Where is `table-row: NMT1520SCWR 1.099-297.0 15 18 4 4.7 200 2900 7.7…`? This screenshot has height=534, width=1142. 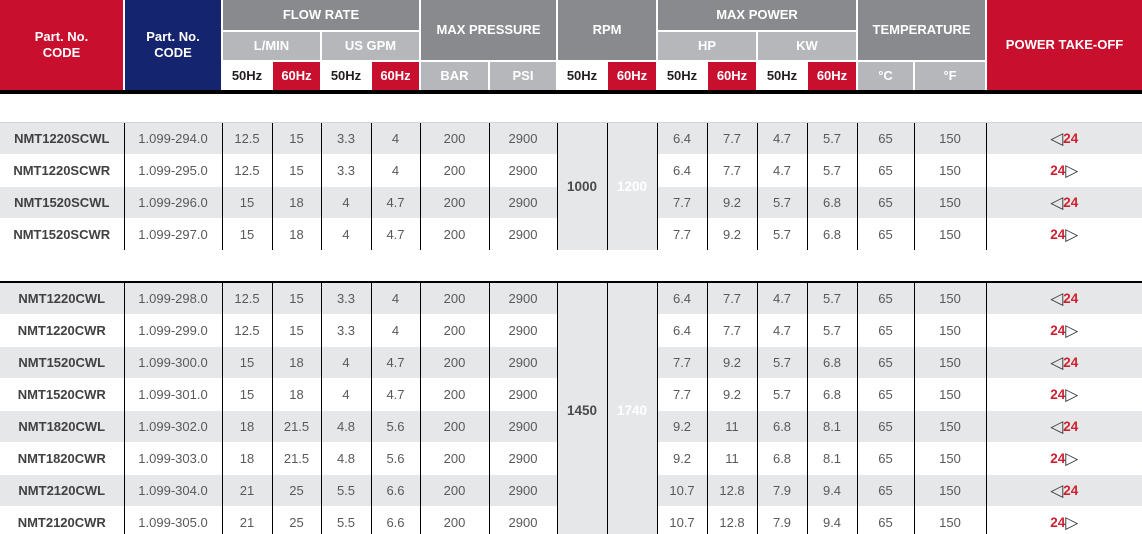 table-row: NMT1520SCWR 1.099-297.0 15 18 4 4.7 200 2900 7.7… is located at coordinates (571, 234).